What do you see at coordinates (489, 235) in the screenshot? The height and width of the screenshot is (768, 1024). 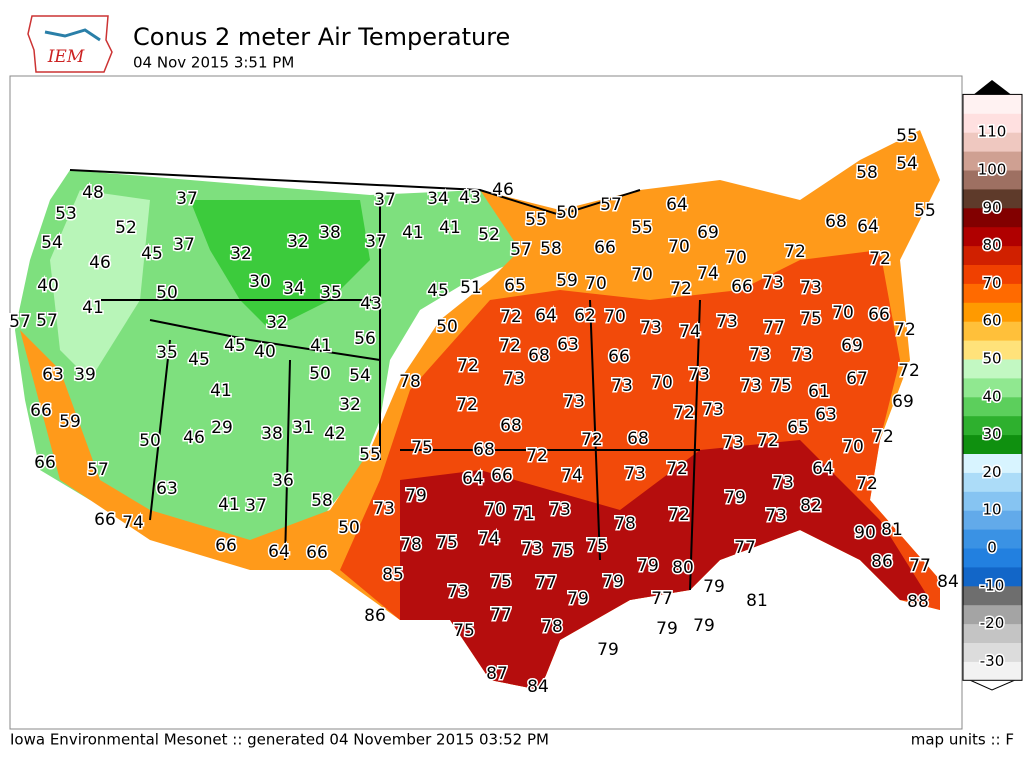 I see `station-temp: 52` at bounding box center [489, 235].